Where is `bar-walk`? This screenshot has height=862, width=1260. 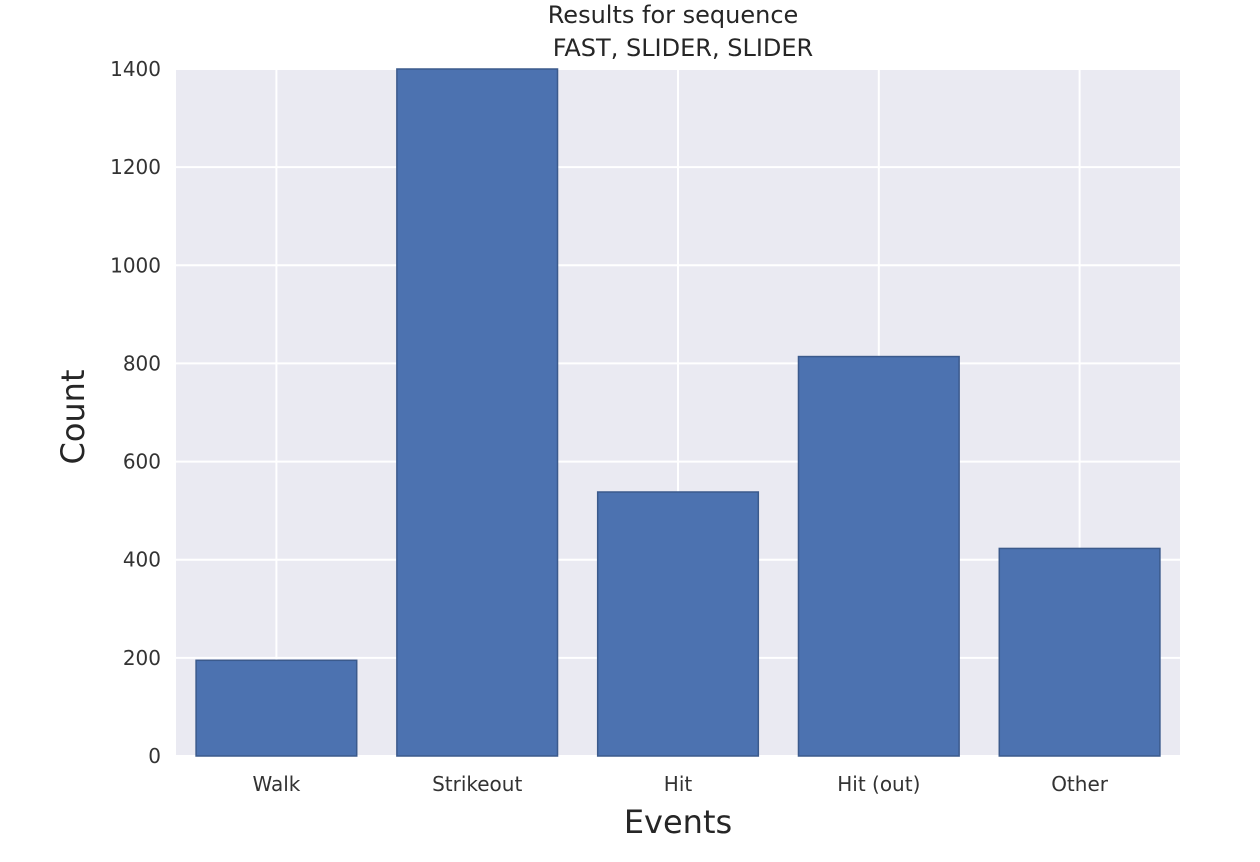 bar-walk is located at coordinates (276, 708).